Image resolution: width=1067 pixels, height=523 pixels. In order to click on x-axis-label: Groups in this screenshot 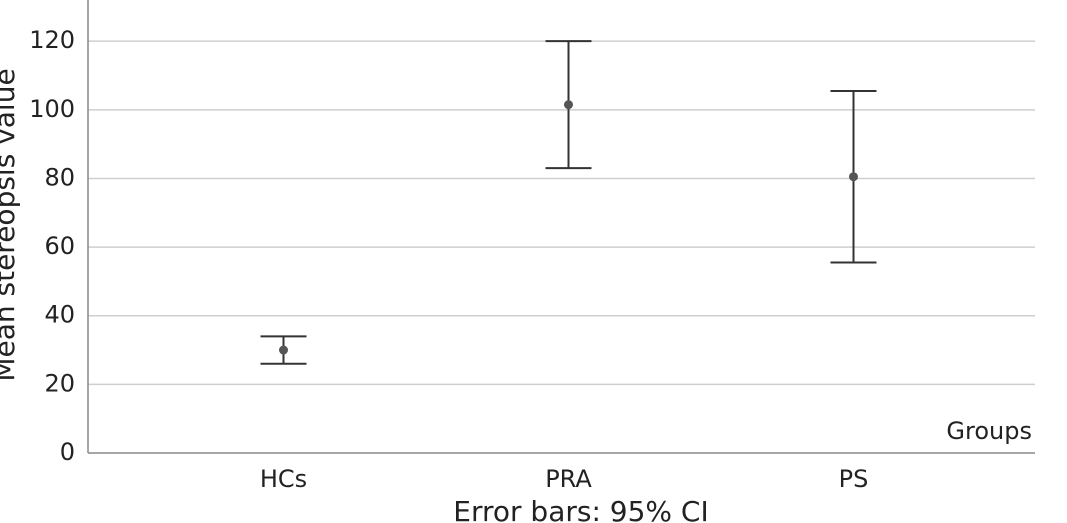, I will do `click(989, 431)`.